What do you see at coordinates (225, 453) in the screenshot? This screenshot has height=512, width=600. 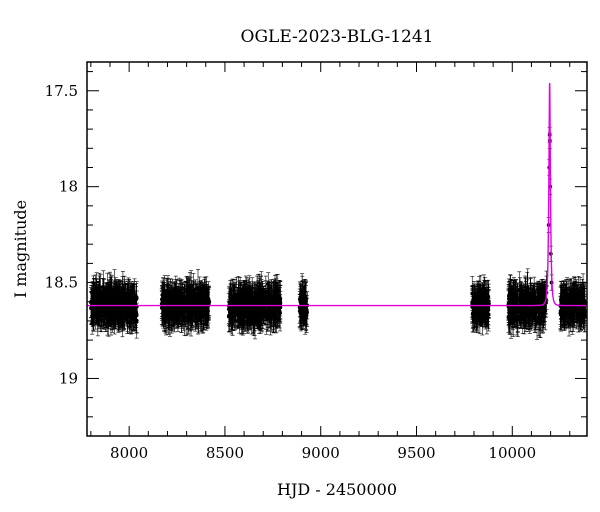 I see `x-tick-label: 8500` at bounding box center [225, 453].